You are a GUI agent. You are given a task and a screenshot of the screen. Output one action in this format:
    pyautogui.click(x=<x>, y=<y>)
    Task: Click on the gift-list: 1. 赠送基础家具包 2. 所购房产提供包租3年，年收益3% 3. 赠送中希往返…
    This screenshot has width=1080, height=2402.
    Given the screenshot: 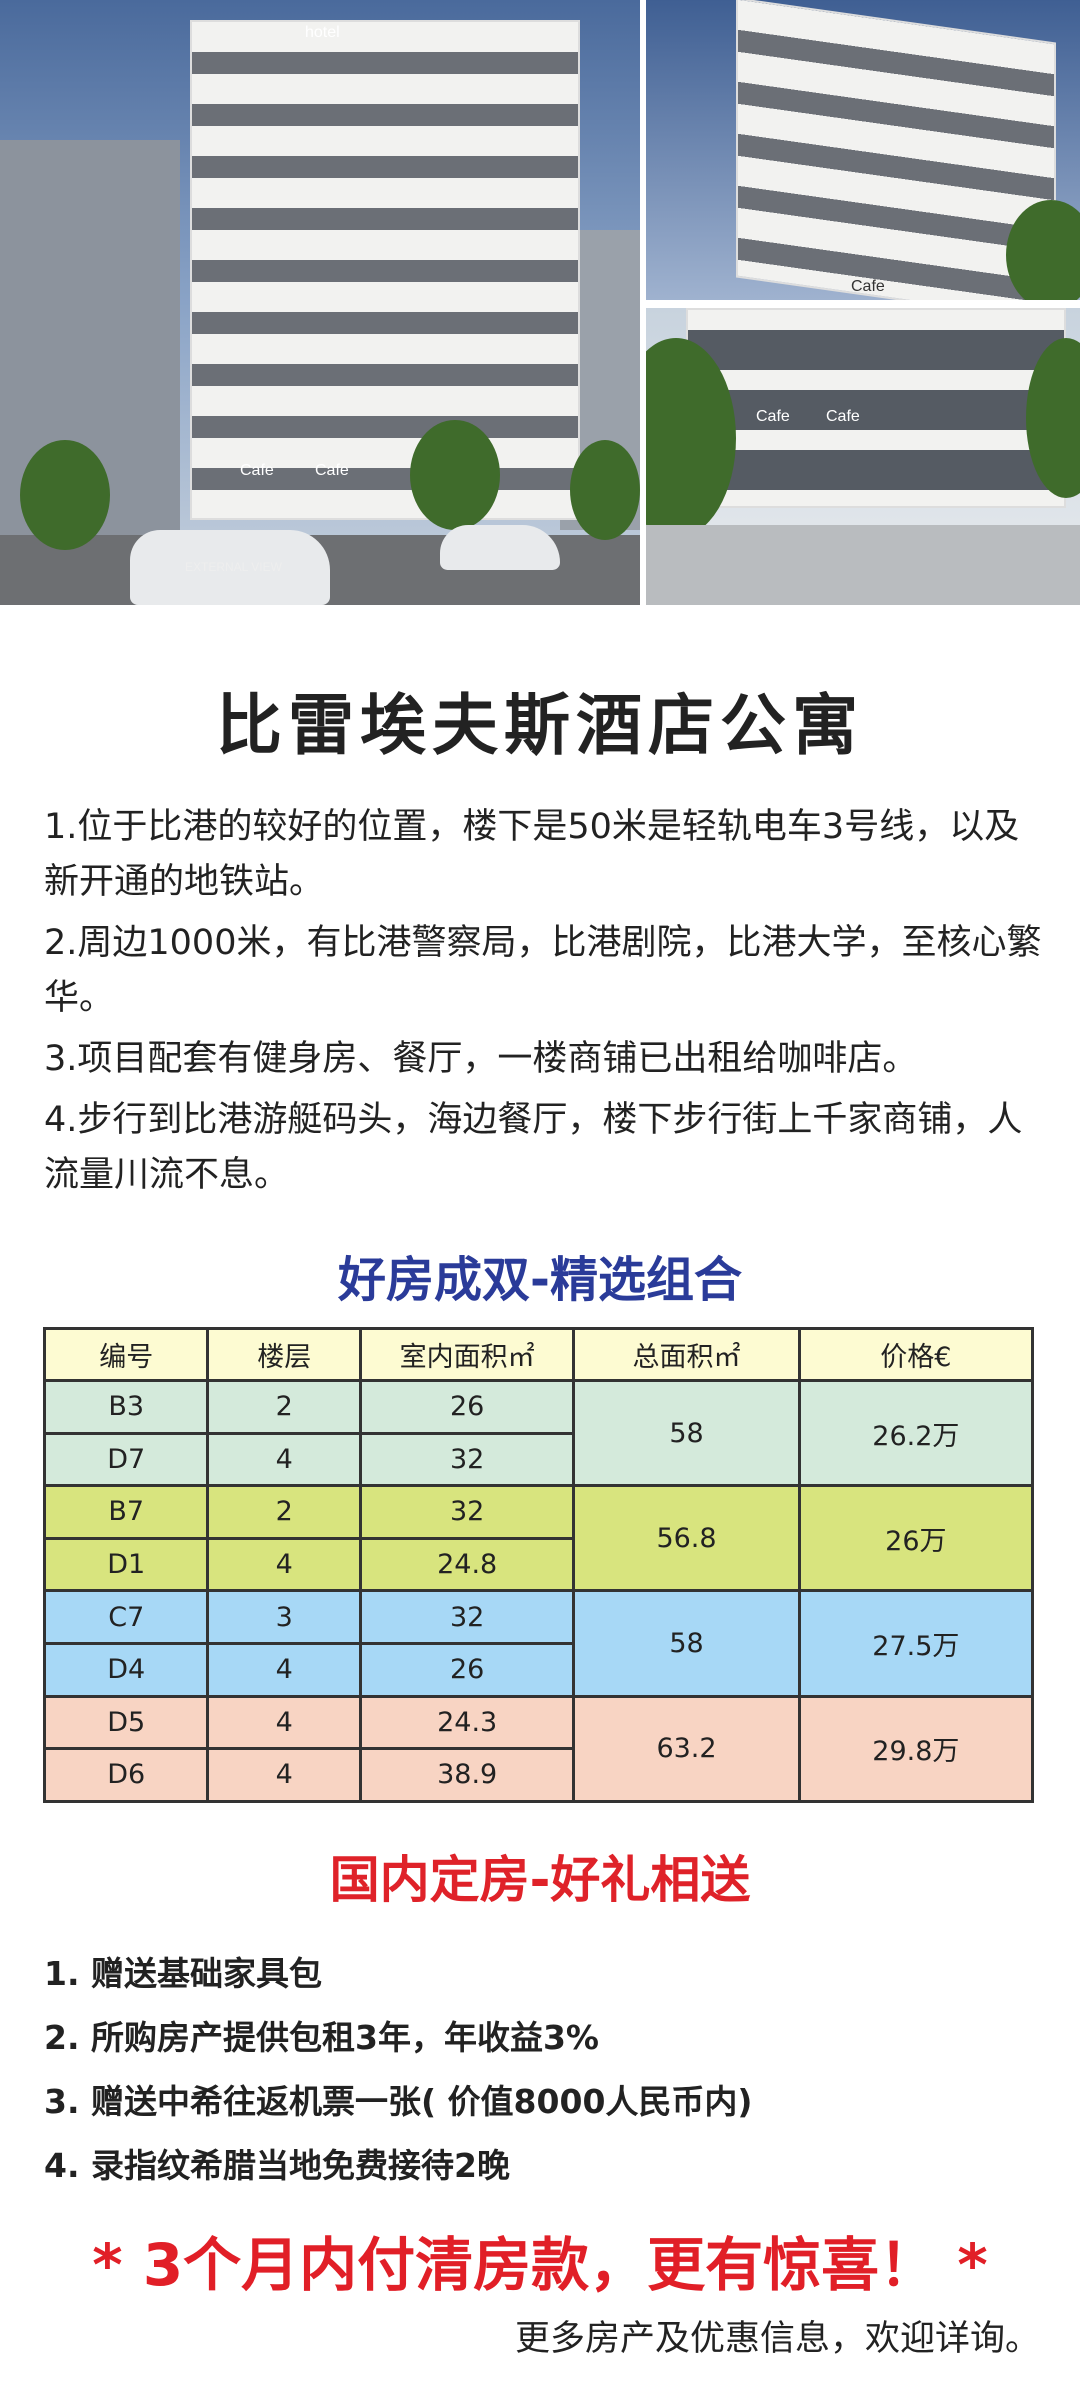 What is the action you would take?
    pyautogui.click(x=398, y=2070)
    